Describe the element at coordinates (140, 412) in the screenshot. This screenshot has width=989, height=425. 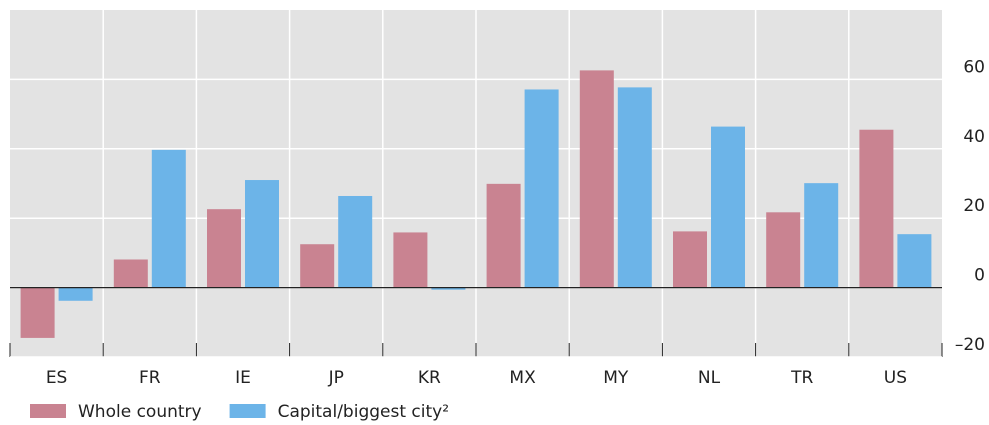
I see `legend-label: Whole country` at that location.